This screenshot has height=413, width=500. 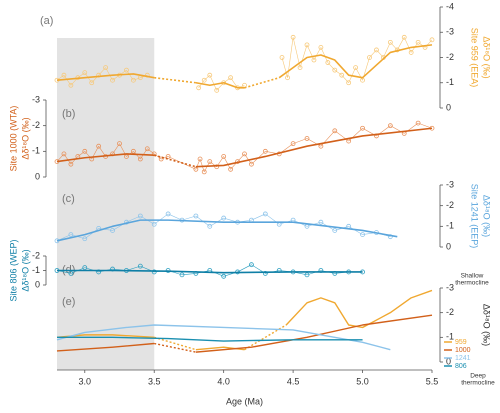 What do you see at coordinates (68, 199) in the screenshot?
I see `panel-label: (c)` at bounding box center [68, 199].